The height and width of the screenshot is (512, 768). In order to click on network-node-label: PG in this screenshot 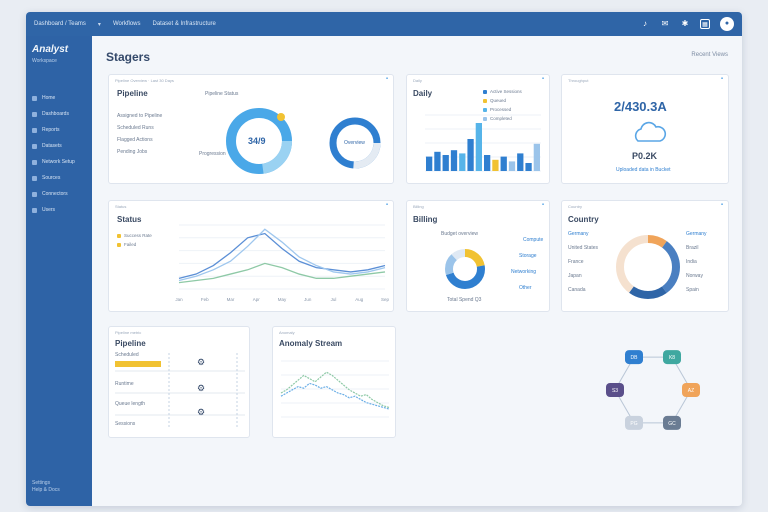, I will do `click(633, 424)`.